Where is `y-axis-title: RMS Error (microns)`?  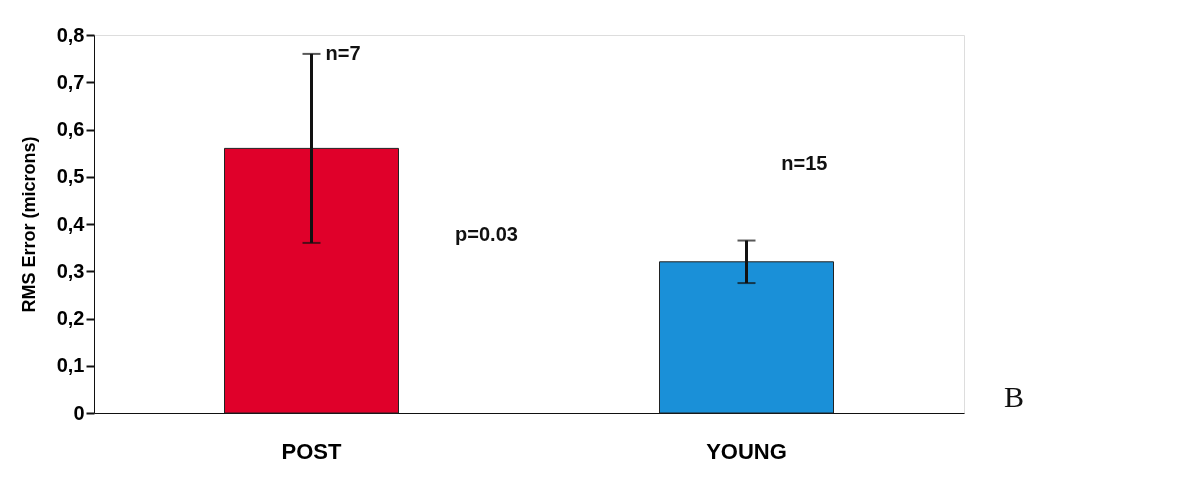 y-axis-title: RMS Error (microns) is located at coordinates (28, 224).